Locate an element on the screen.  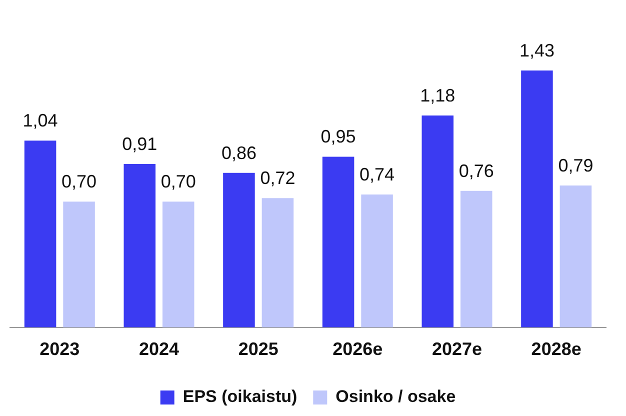
legend-label: Osinko / osake is located at coordinates (396, 396).